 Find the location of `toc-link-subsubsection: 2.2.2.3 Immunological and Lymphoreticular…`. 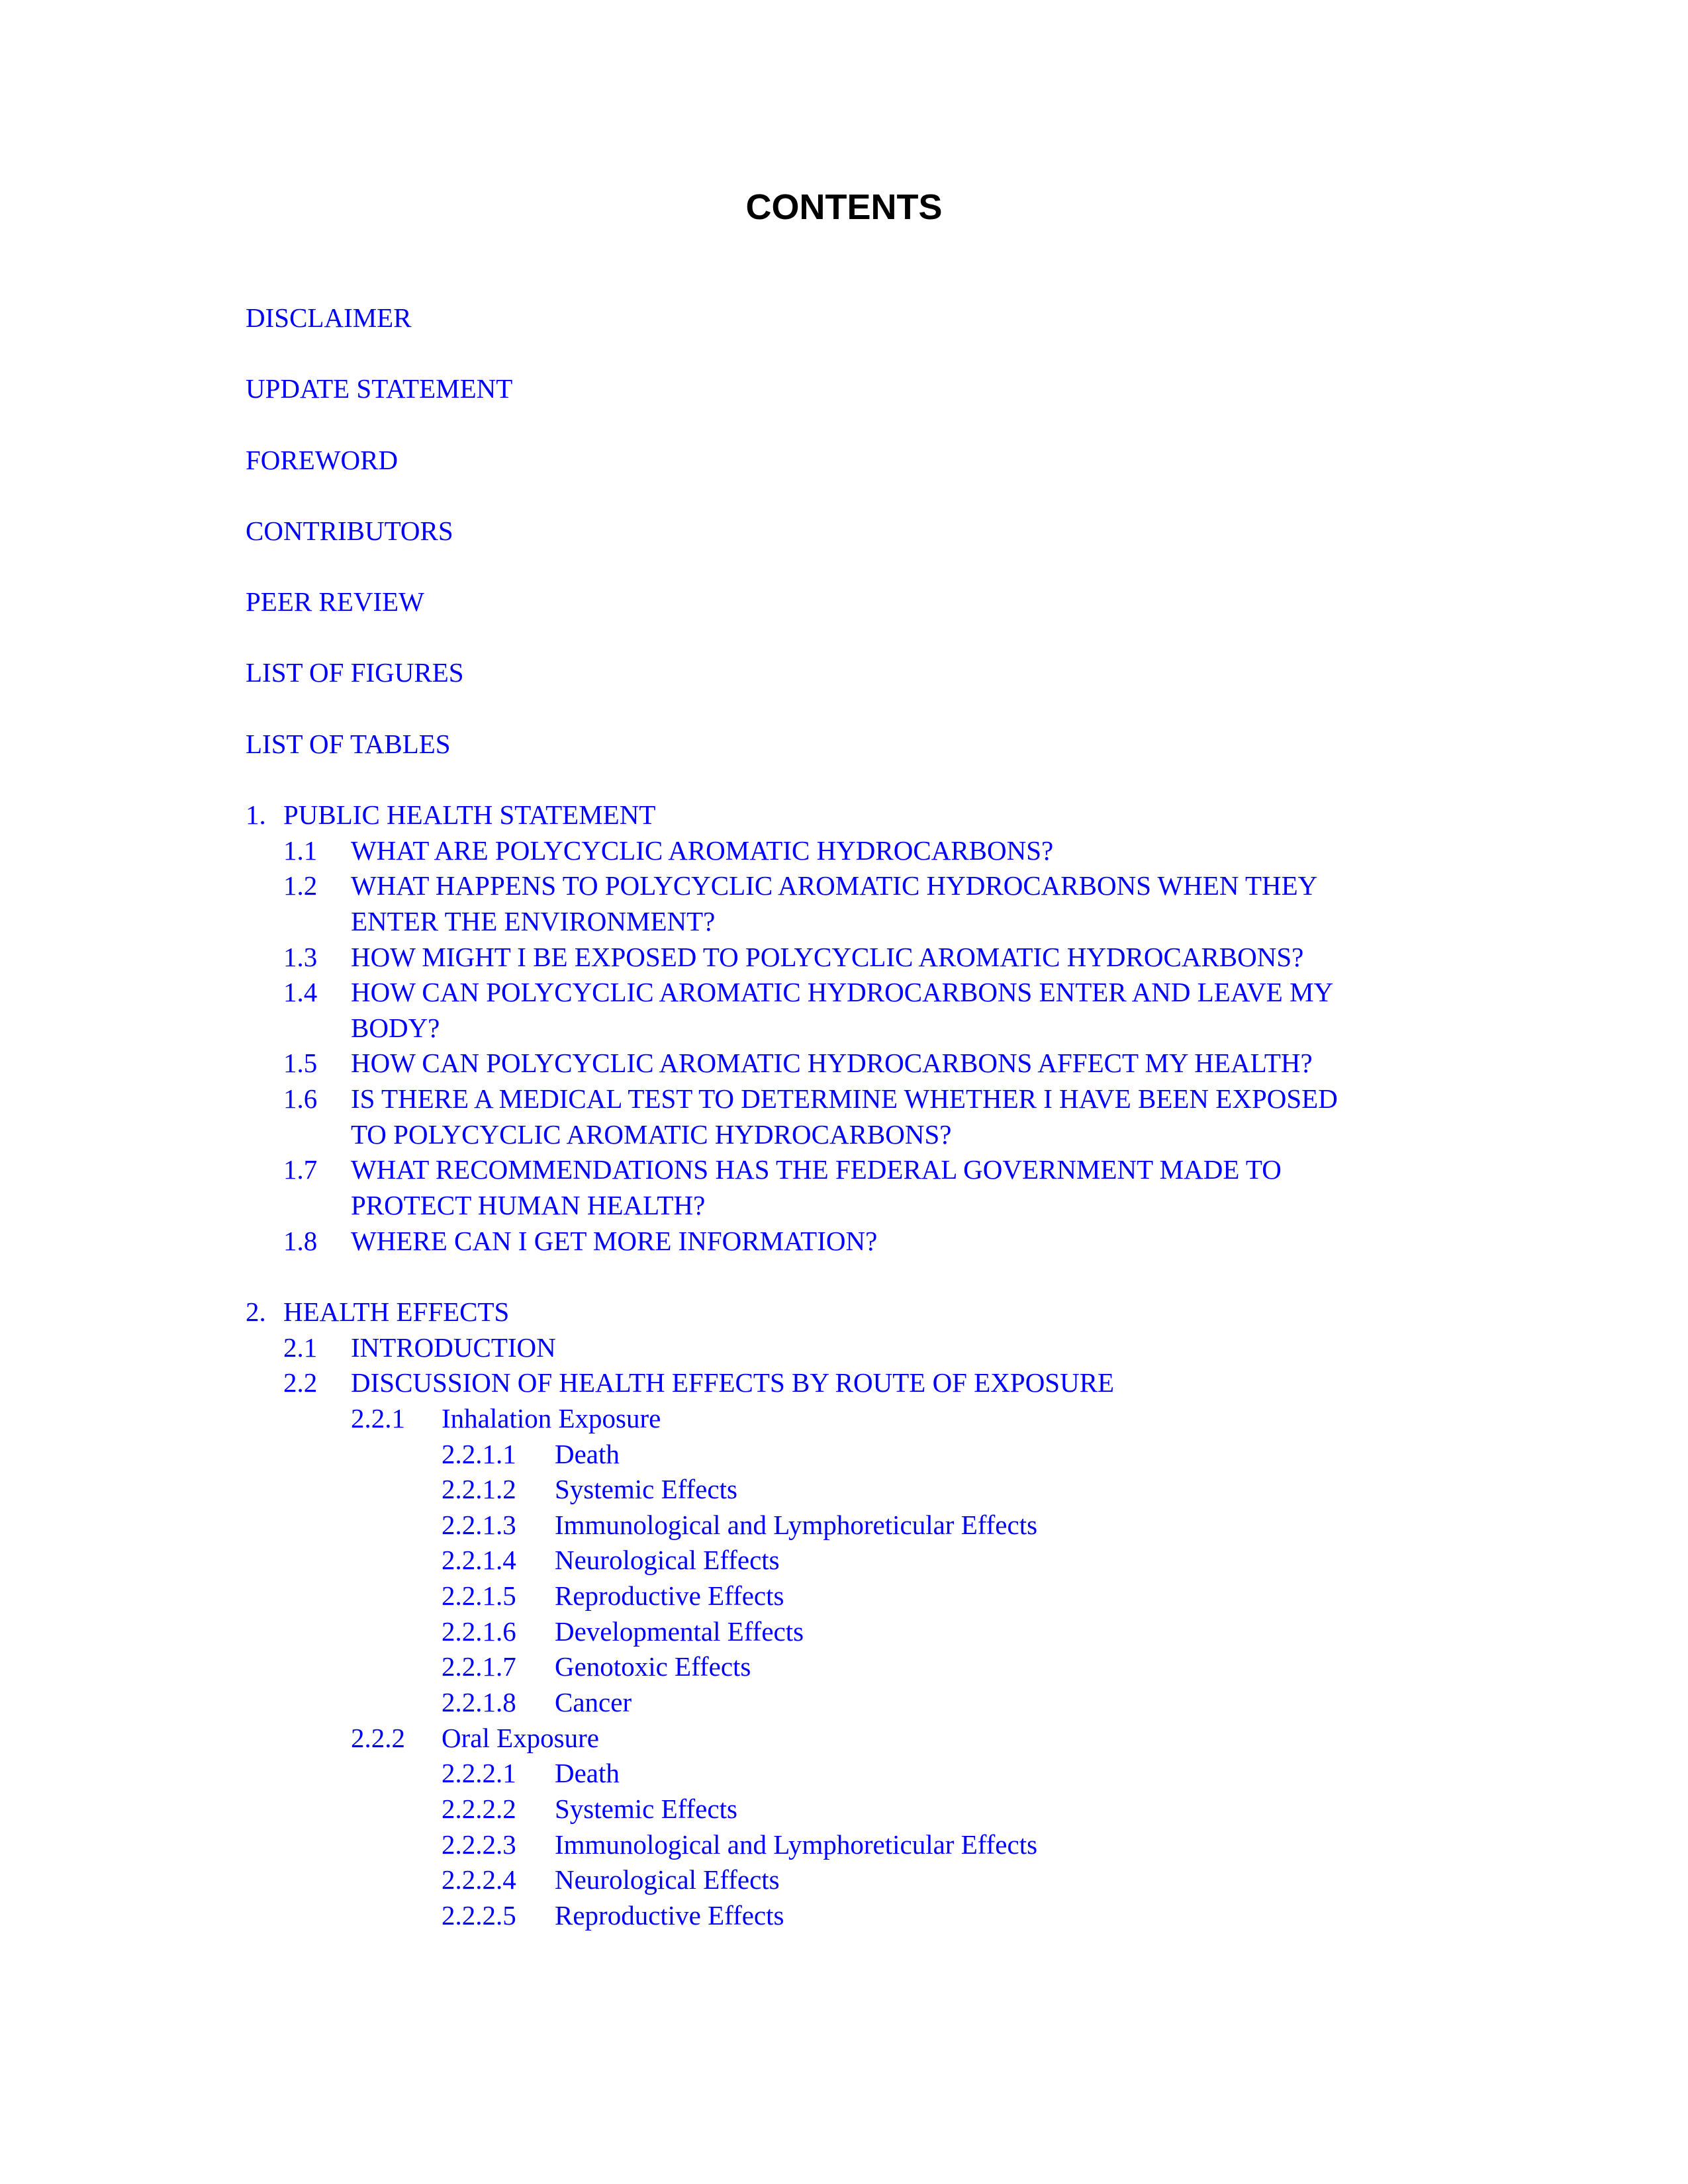

toc-link-subsubsection: 2.2.2.3 Immunological and Lymphoreticular… is located at coordinates (844, 1845).